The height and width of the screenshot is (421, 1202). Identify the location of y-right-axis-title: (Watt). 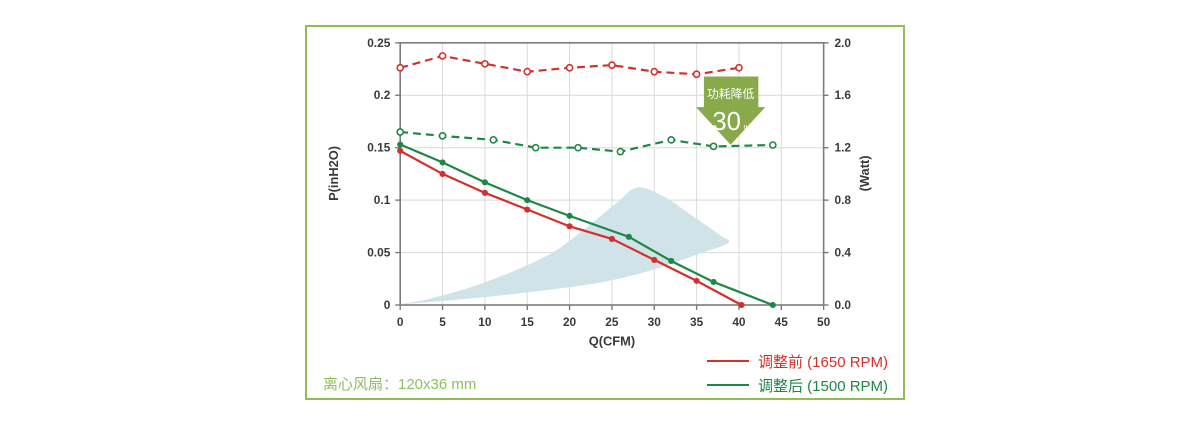
(864, 173).